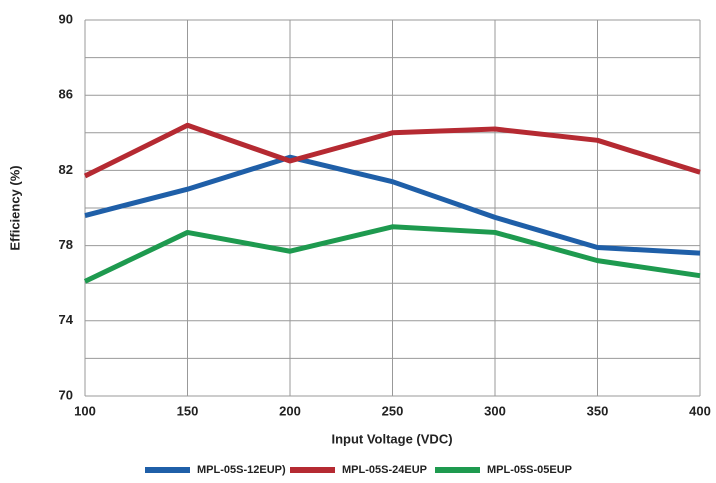 This screenshot has height=483, width=716. What do you see at coordinates (85, 410) in the screenshot?
I see `x-tick-label: 100` at bounding box center [85, 410].